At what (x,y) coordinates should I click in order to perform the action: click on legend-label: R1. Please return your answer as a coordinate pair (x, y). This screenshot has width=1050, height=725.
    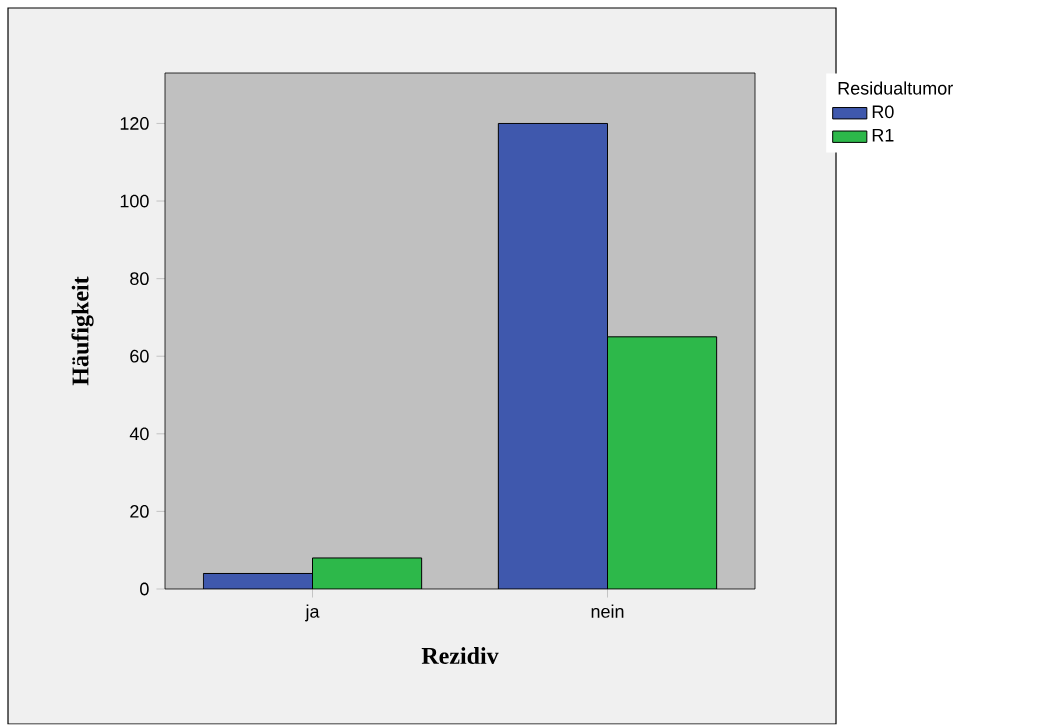
    Looking at the image, I should click on (883, 135).